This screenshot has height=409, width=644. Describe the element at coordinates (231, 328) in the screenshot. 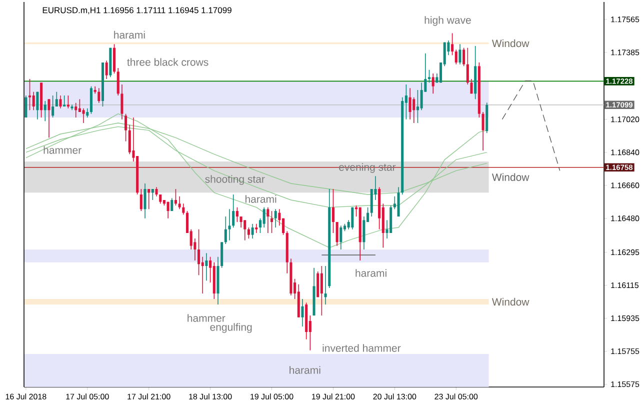

I see `annotation: engulfing` at that location.